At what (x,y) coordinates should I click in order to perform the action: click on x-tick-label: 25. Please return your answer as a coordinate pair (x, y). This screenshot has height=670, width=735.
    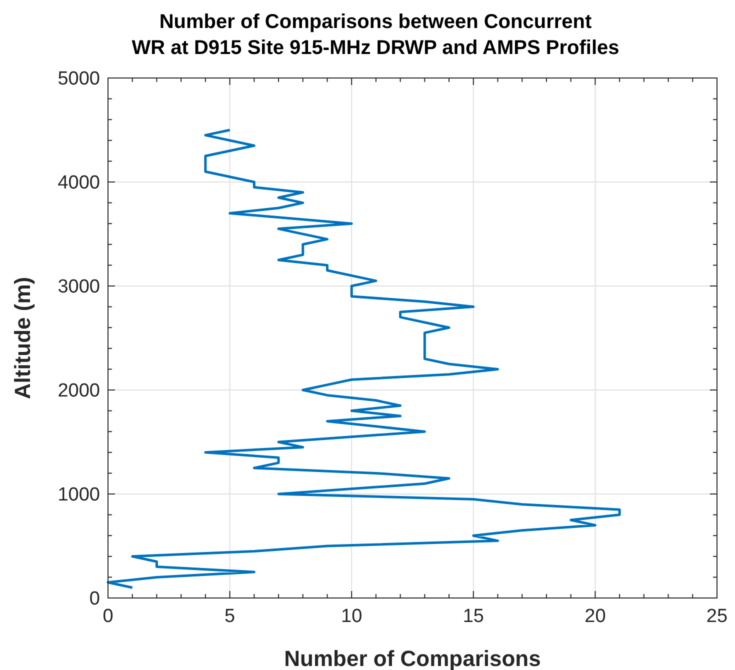
    Looking at the image, I should click on (717, 616).